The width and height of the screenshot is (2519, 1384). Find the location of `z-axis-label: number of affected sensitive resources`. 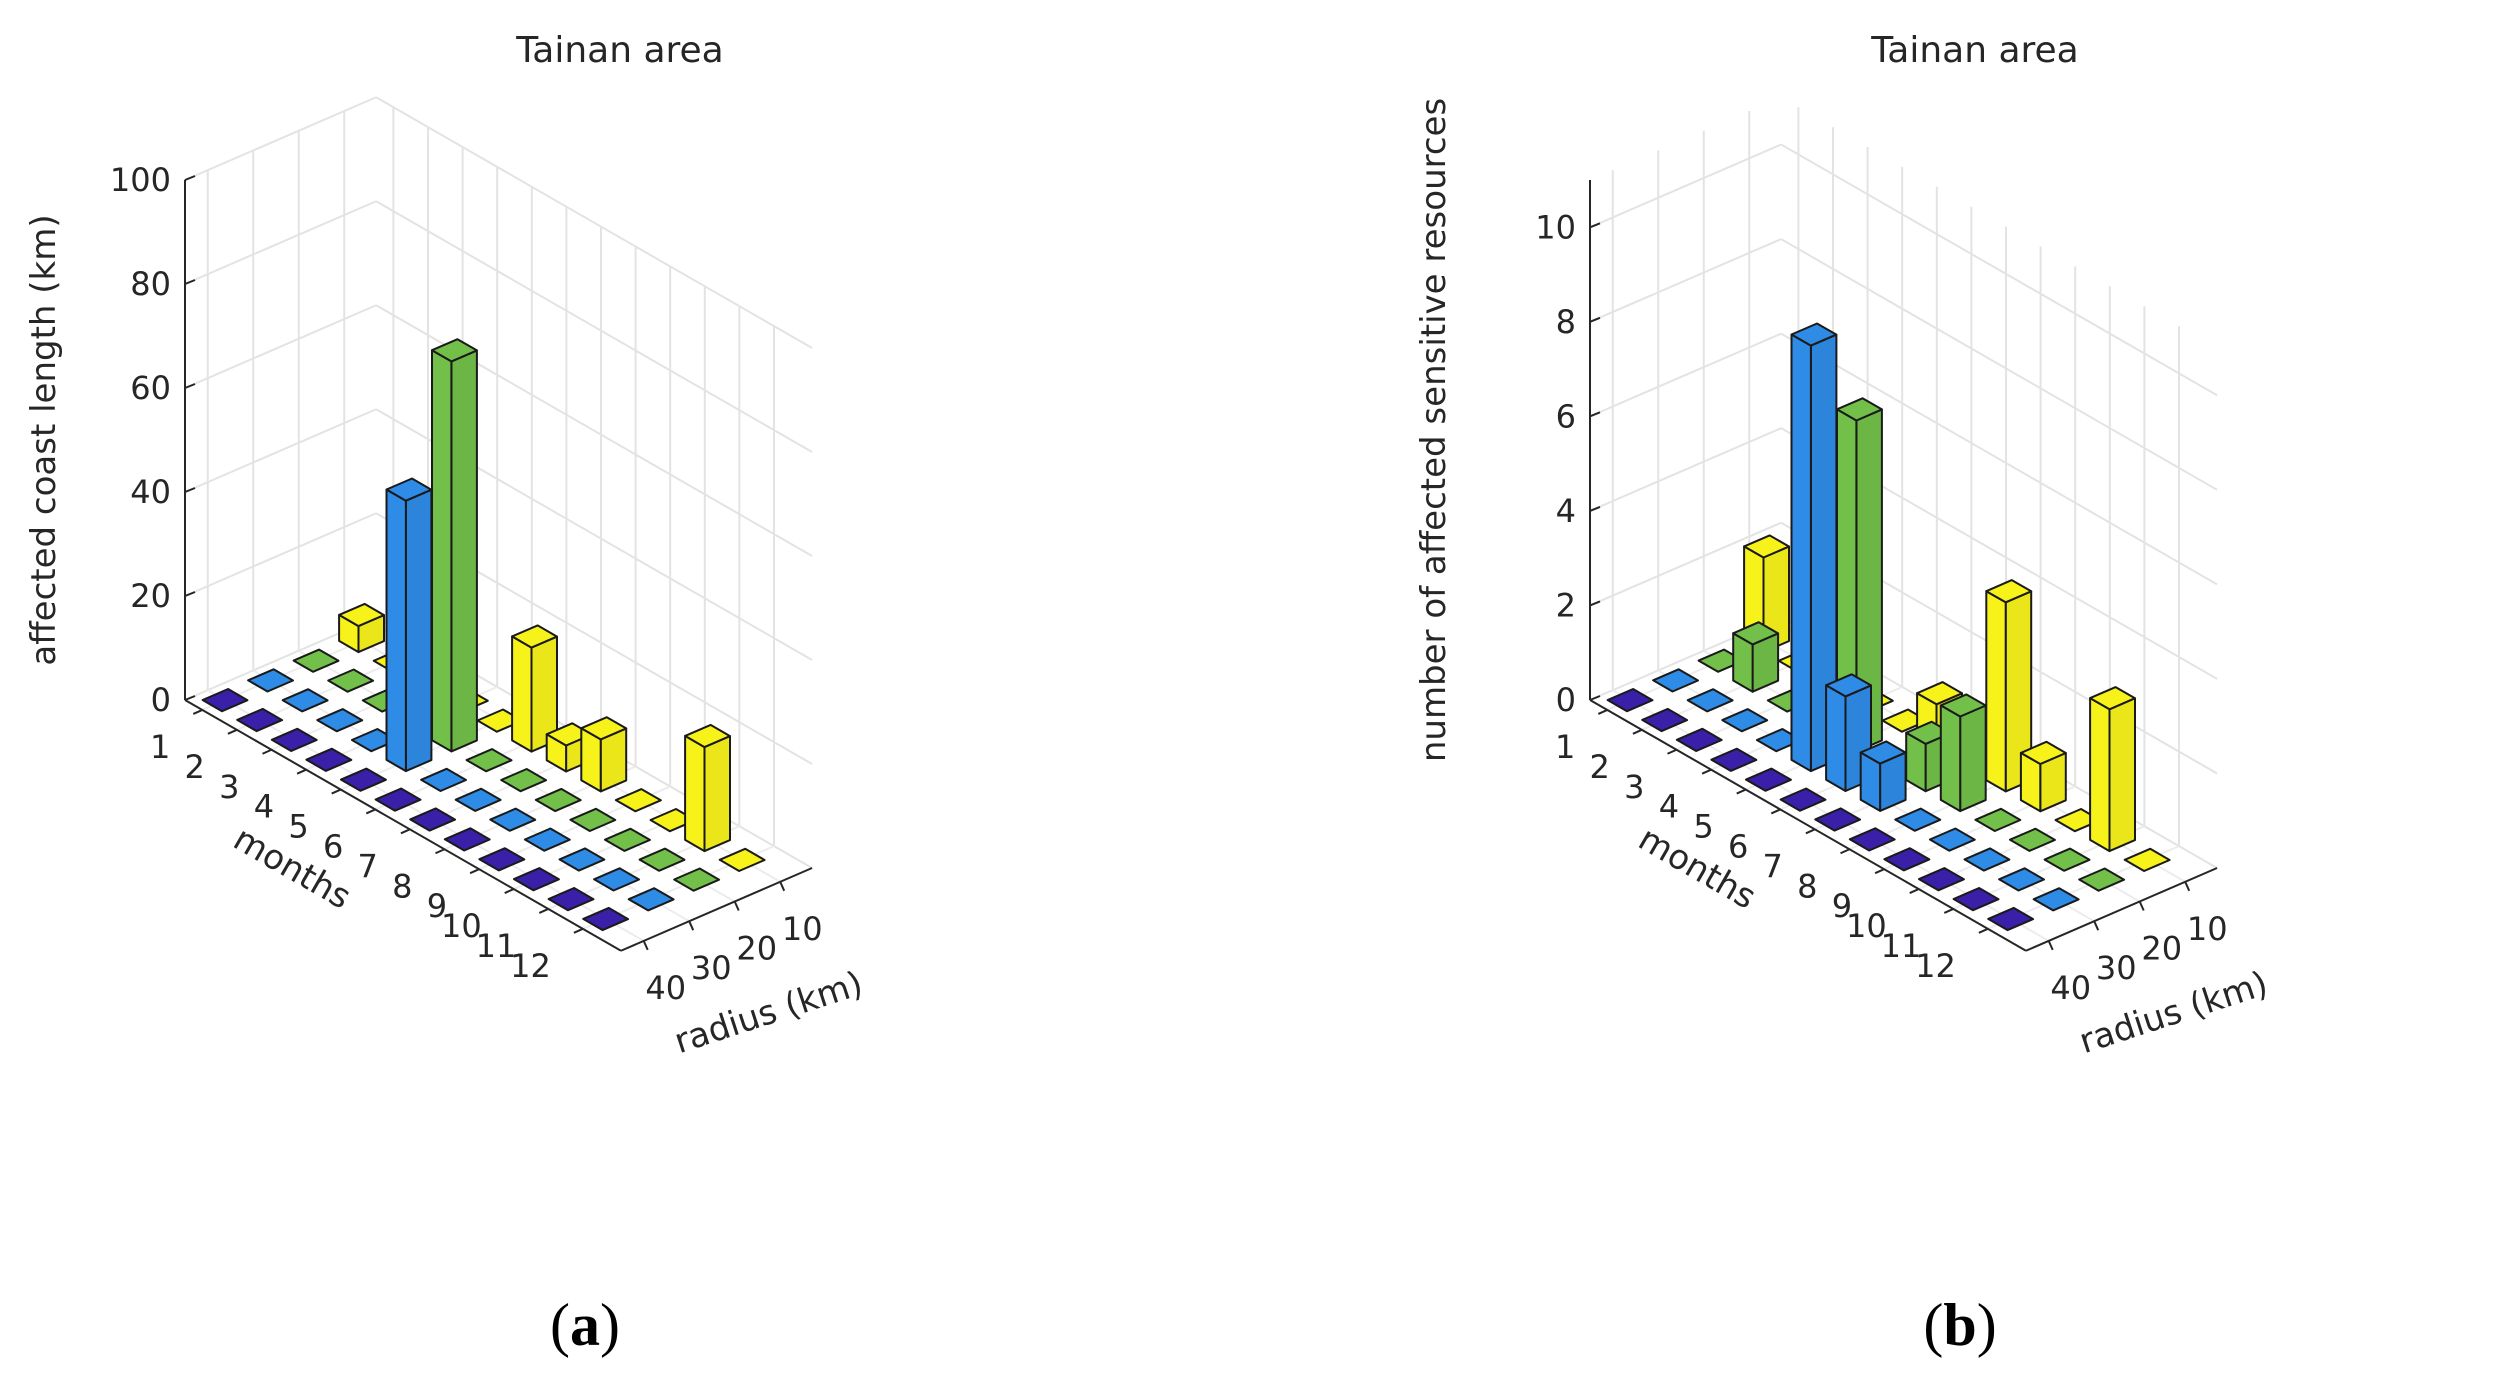

z-axis-label: number of affected sensitive resources is located at coordinates (1434, 430).